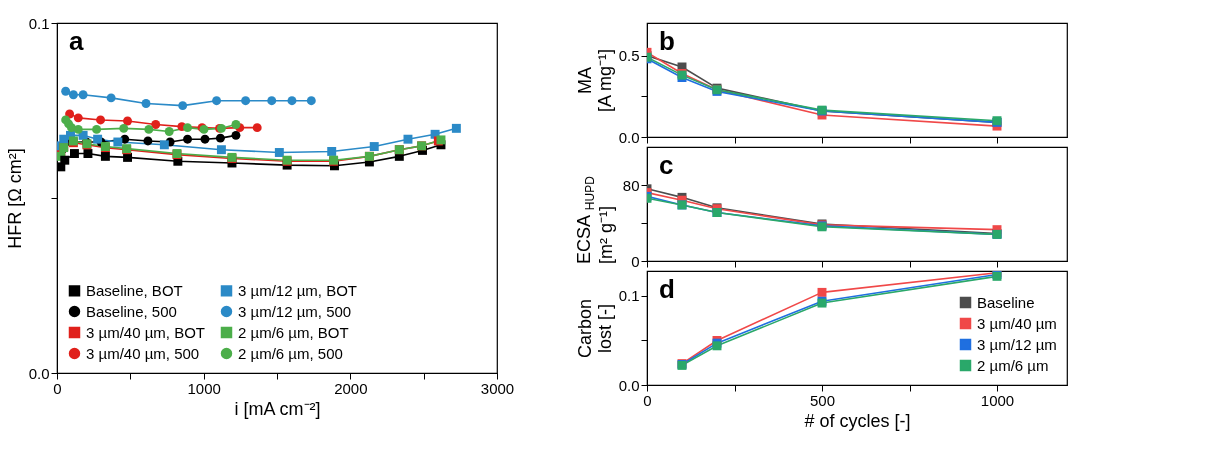  I want to click on x-tick-label: 500, so click(822, 400).